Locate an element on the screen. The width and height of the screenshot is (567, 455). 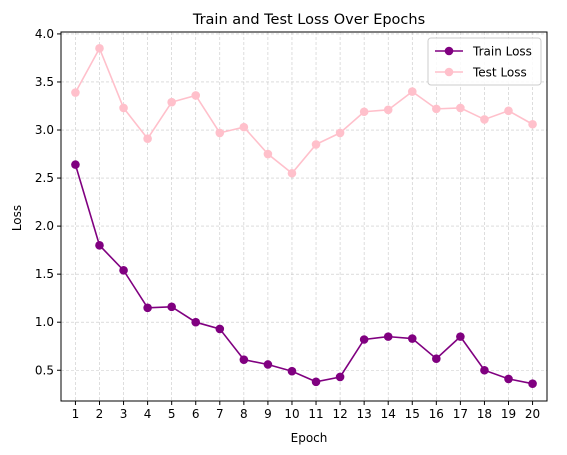
train-loss-legend-label: Train Loss is located at coordinates (502, 52).